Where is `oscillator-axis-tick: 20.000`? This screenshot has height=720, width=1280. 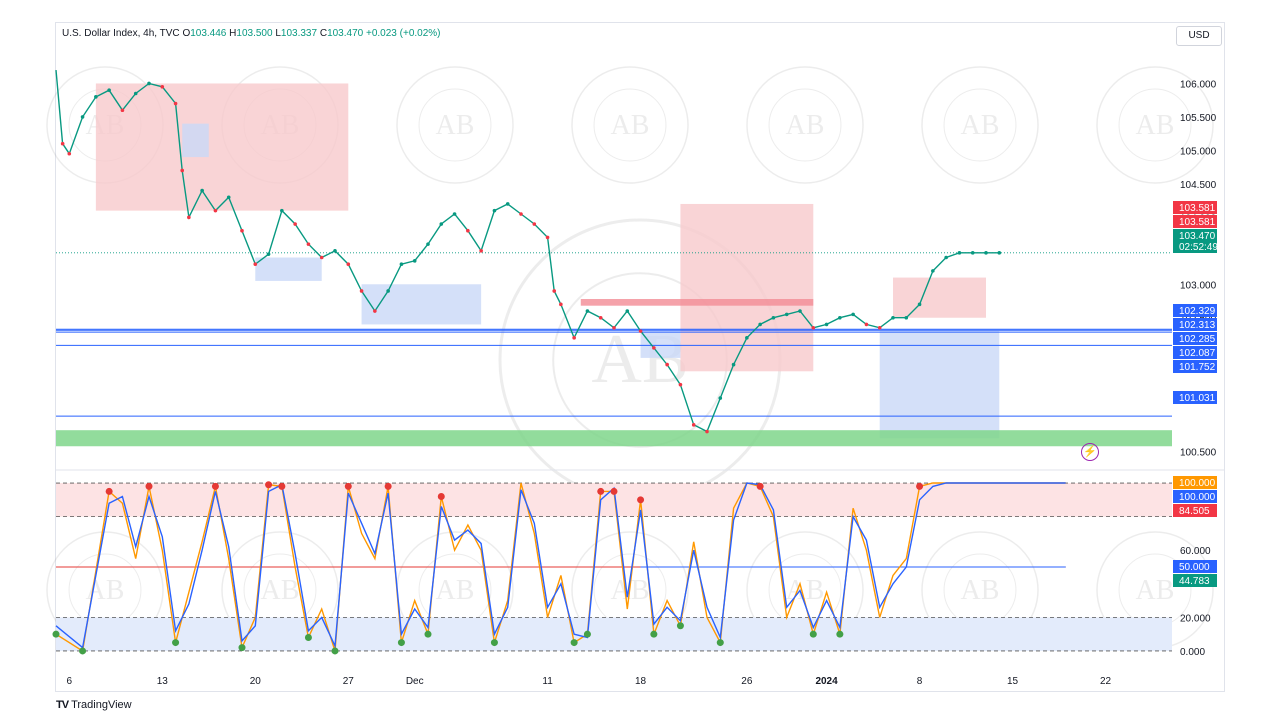
oscillator-axis-tick: 20.000 is located at coordinates (1195, 618).